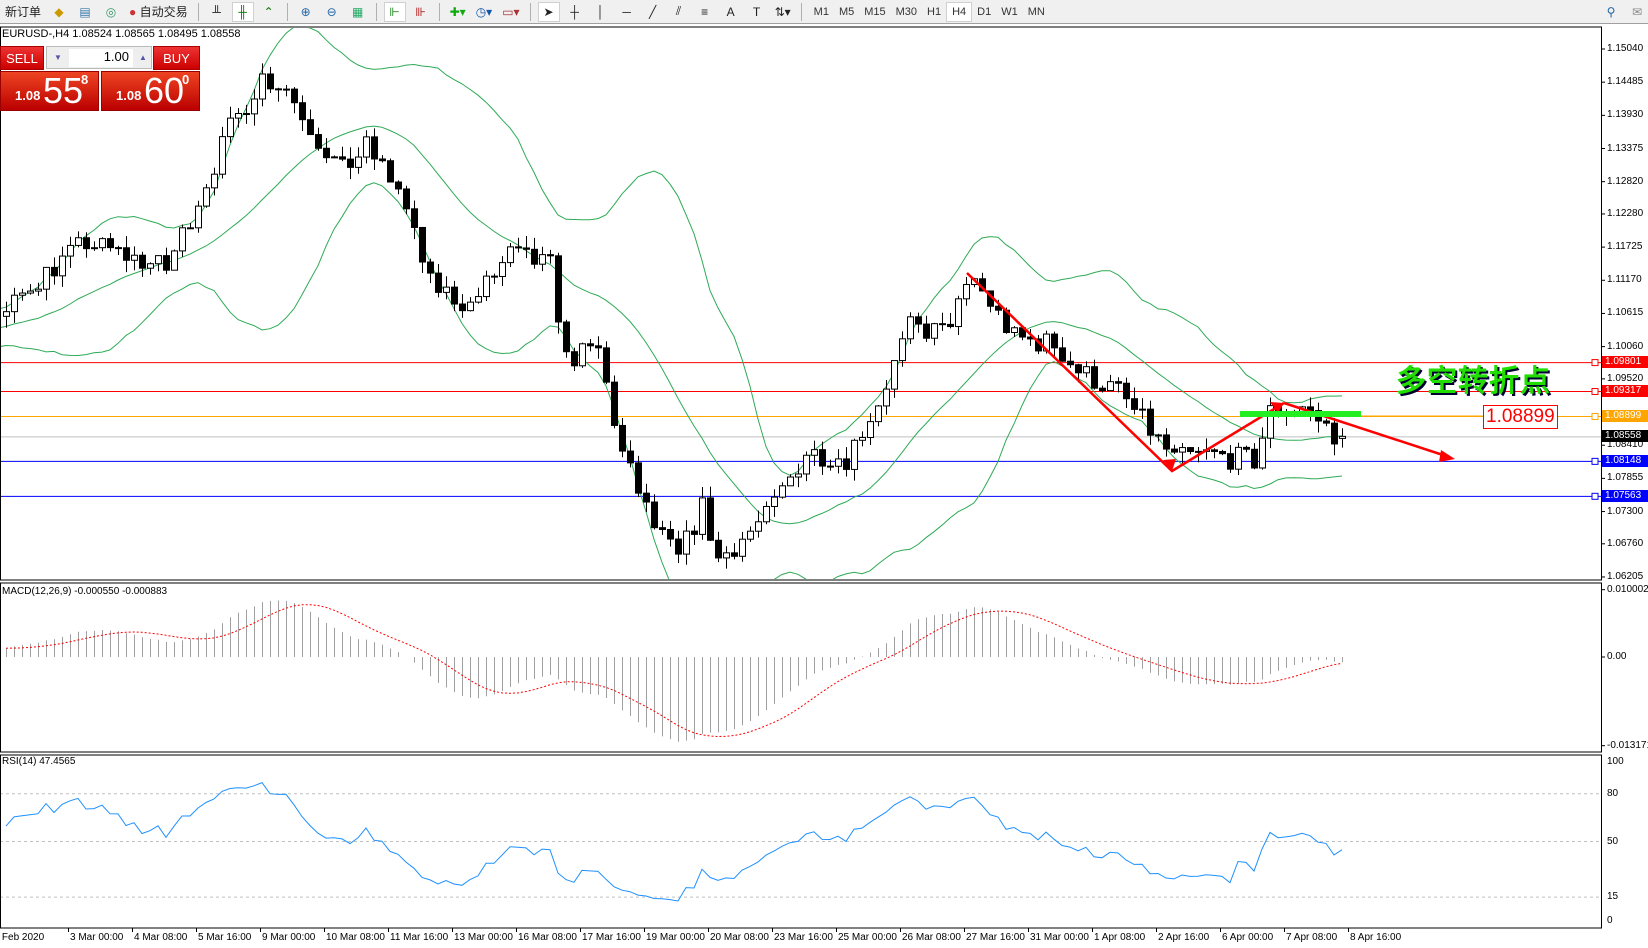  Describe the element at coordinates (58, 57) in the screenshot. I see `lot-decrease-button: ▼` at that location.